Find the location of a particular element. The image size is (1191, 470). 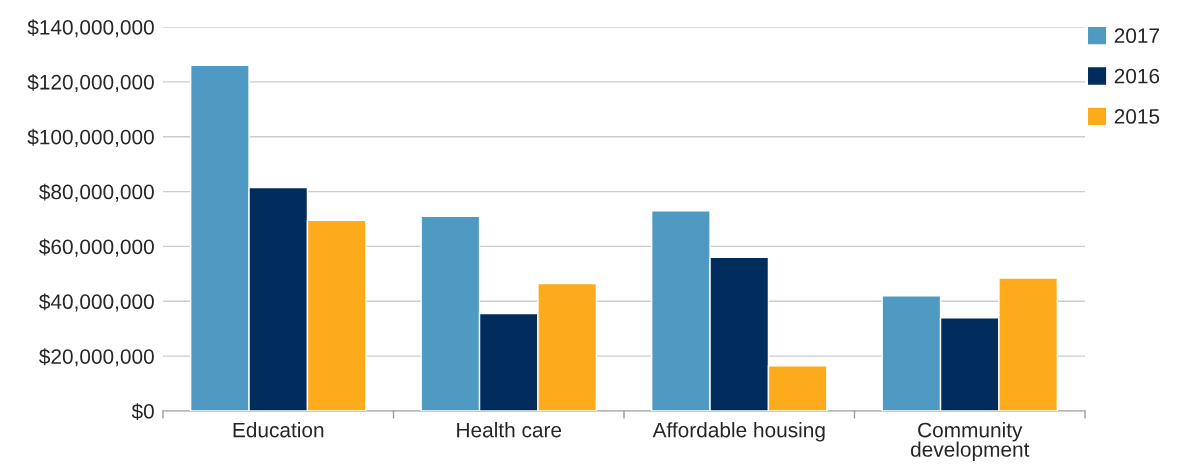

y-tick-label: $80,000,000 is located at coordinates (96, 192).